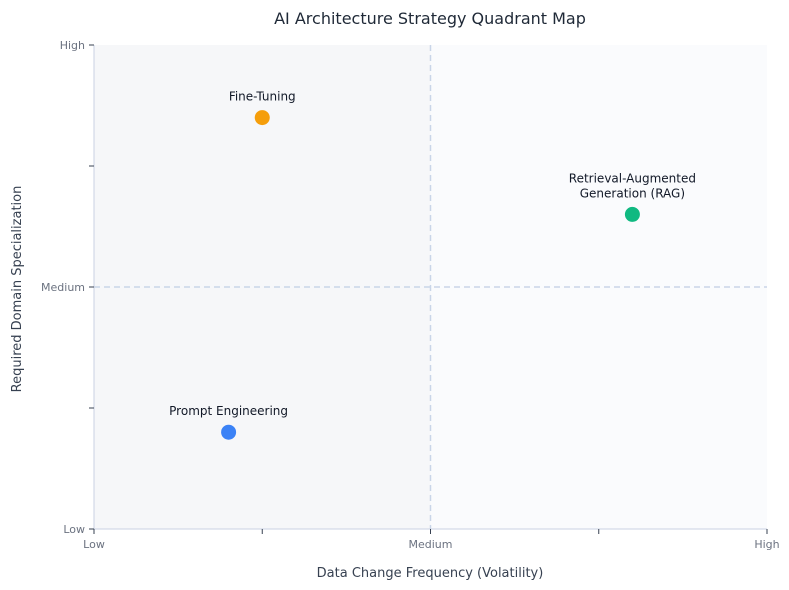 The image size is (789, 590). Describe the element at coordinates (228, 411) in the screenshot. I see `data-point-label: Prompt Engineering` at that location.